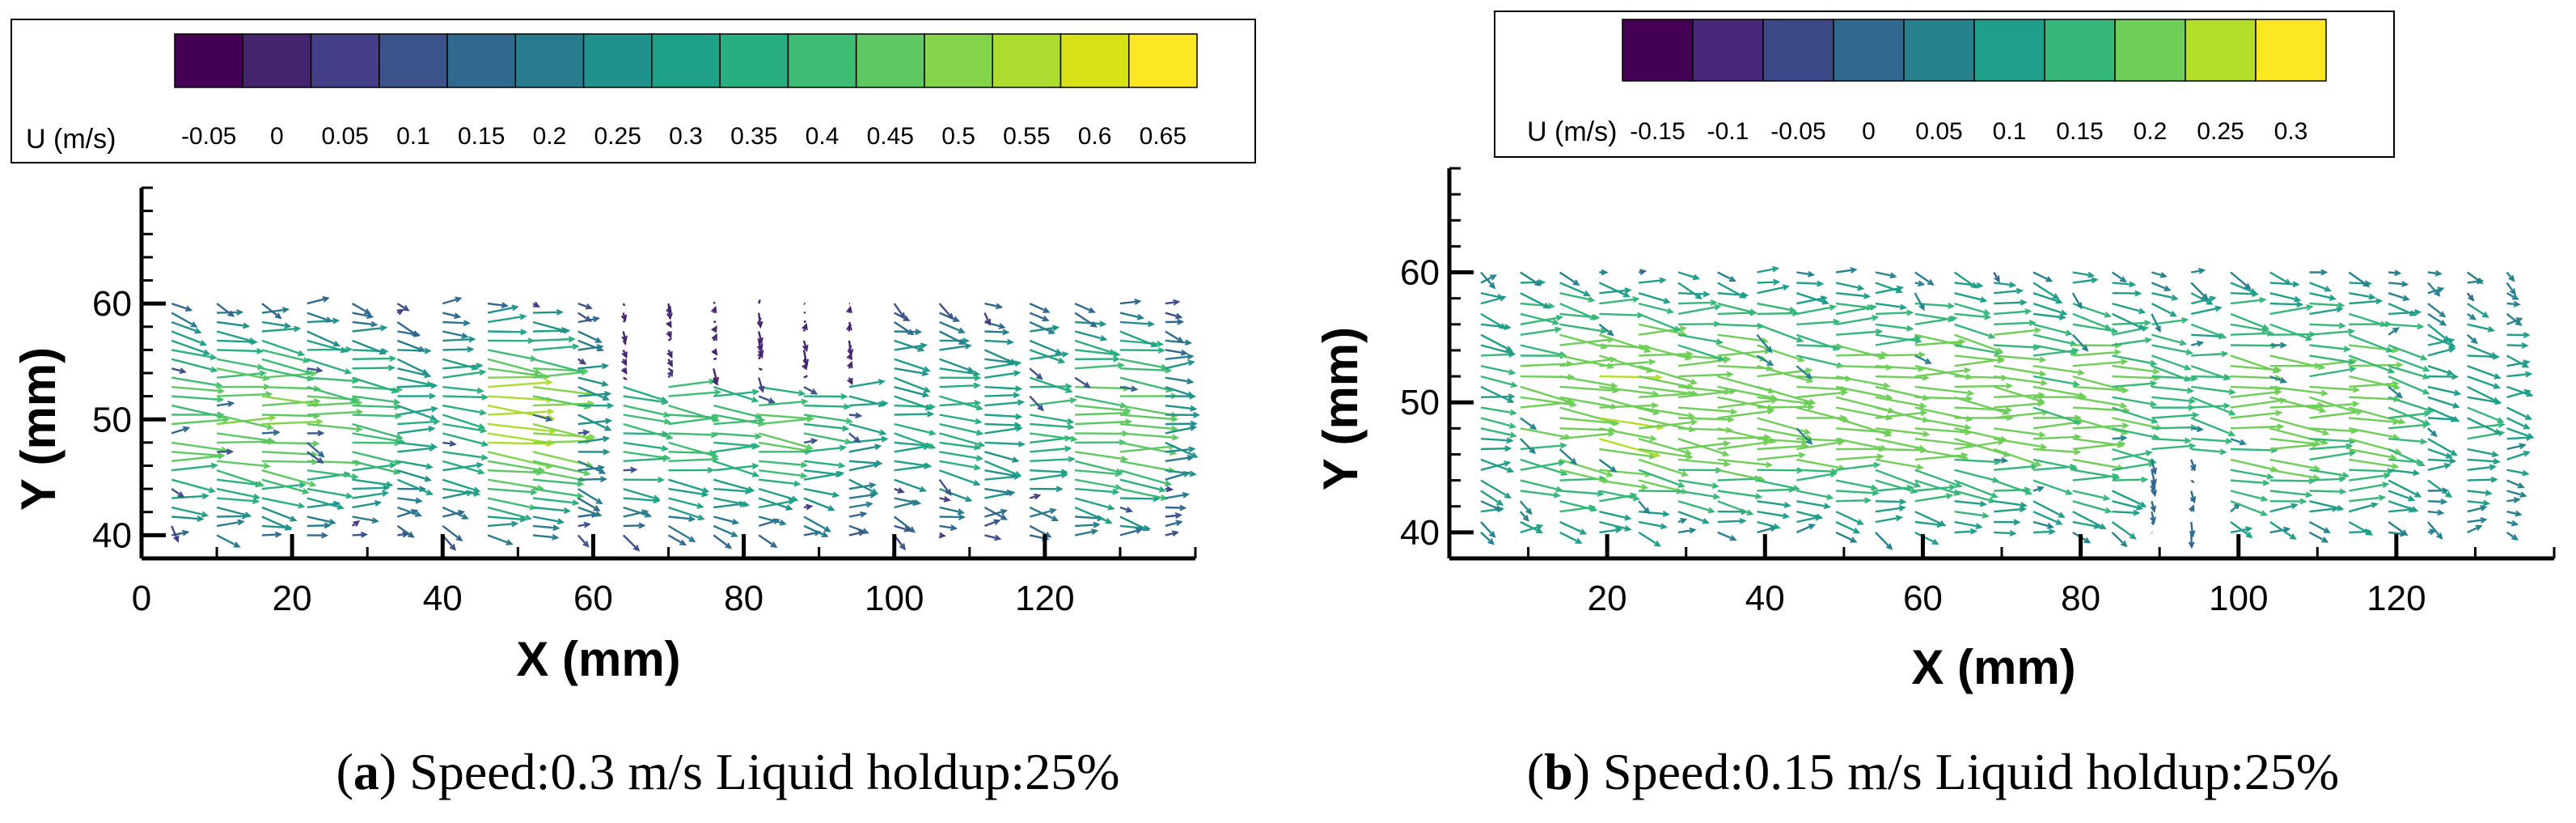  What do you see at coordinates (1163, 136) in the screenshot?
I see `colorbar-tick-label-a: 0.65` at bounding box center [1163, 136].